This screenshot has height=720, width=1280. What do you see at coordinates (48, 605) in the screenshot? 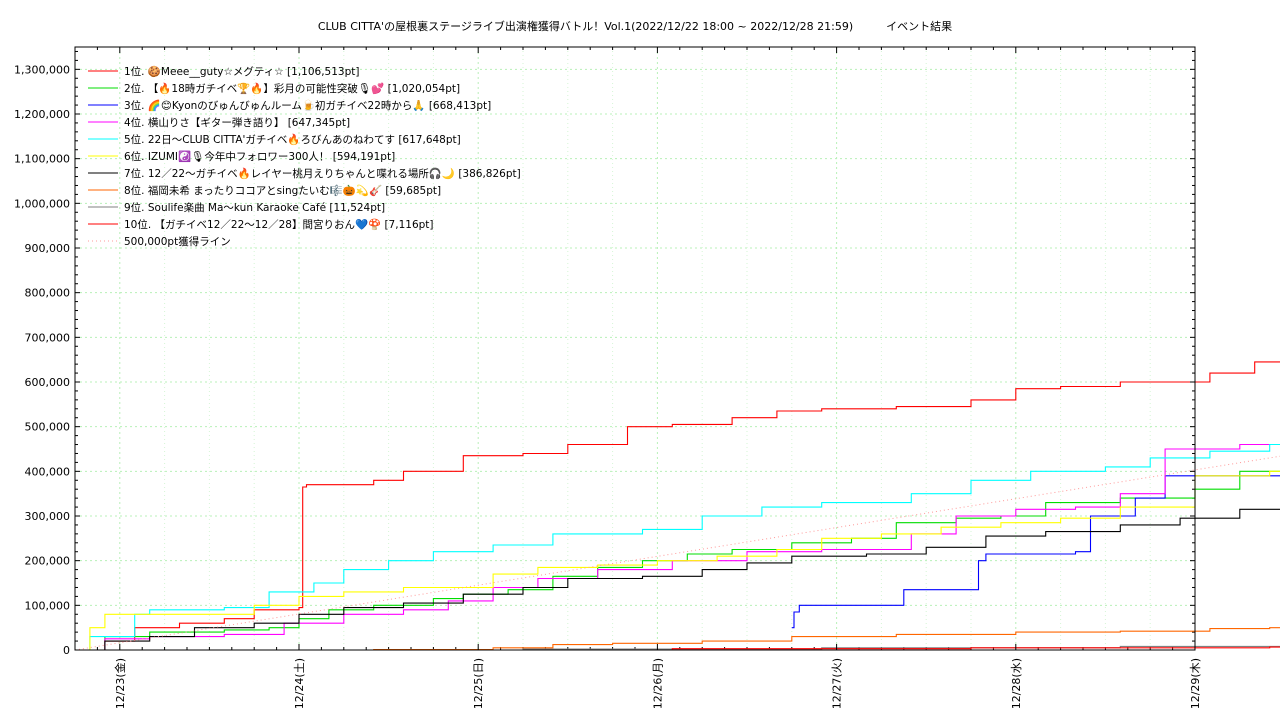
I see `y-tick-label: 100,000` at bounding box center [48, 605].